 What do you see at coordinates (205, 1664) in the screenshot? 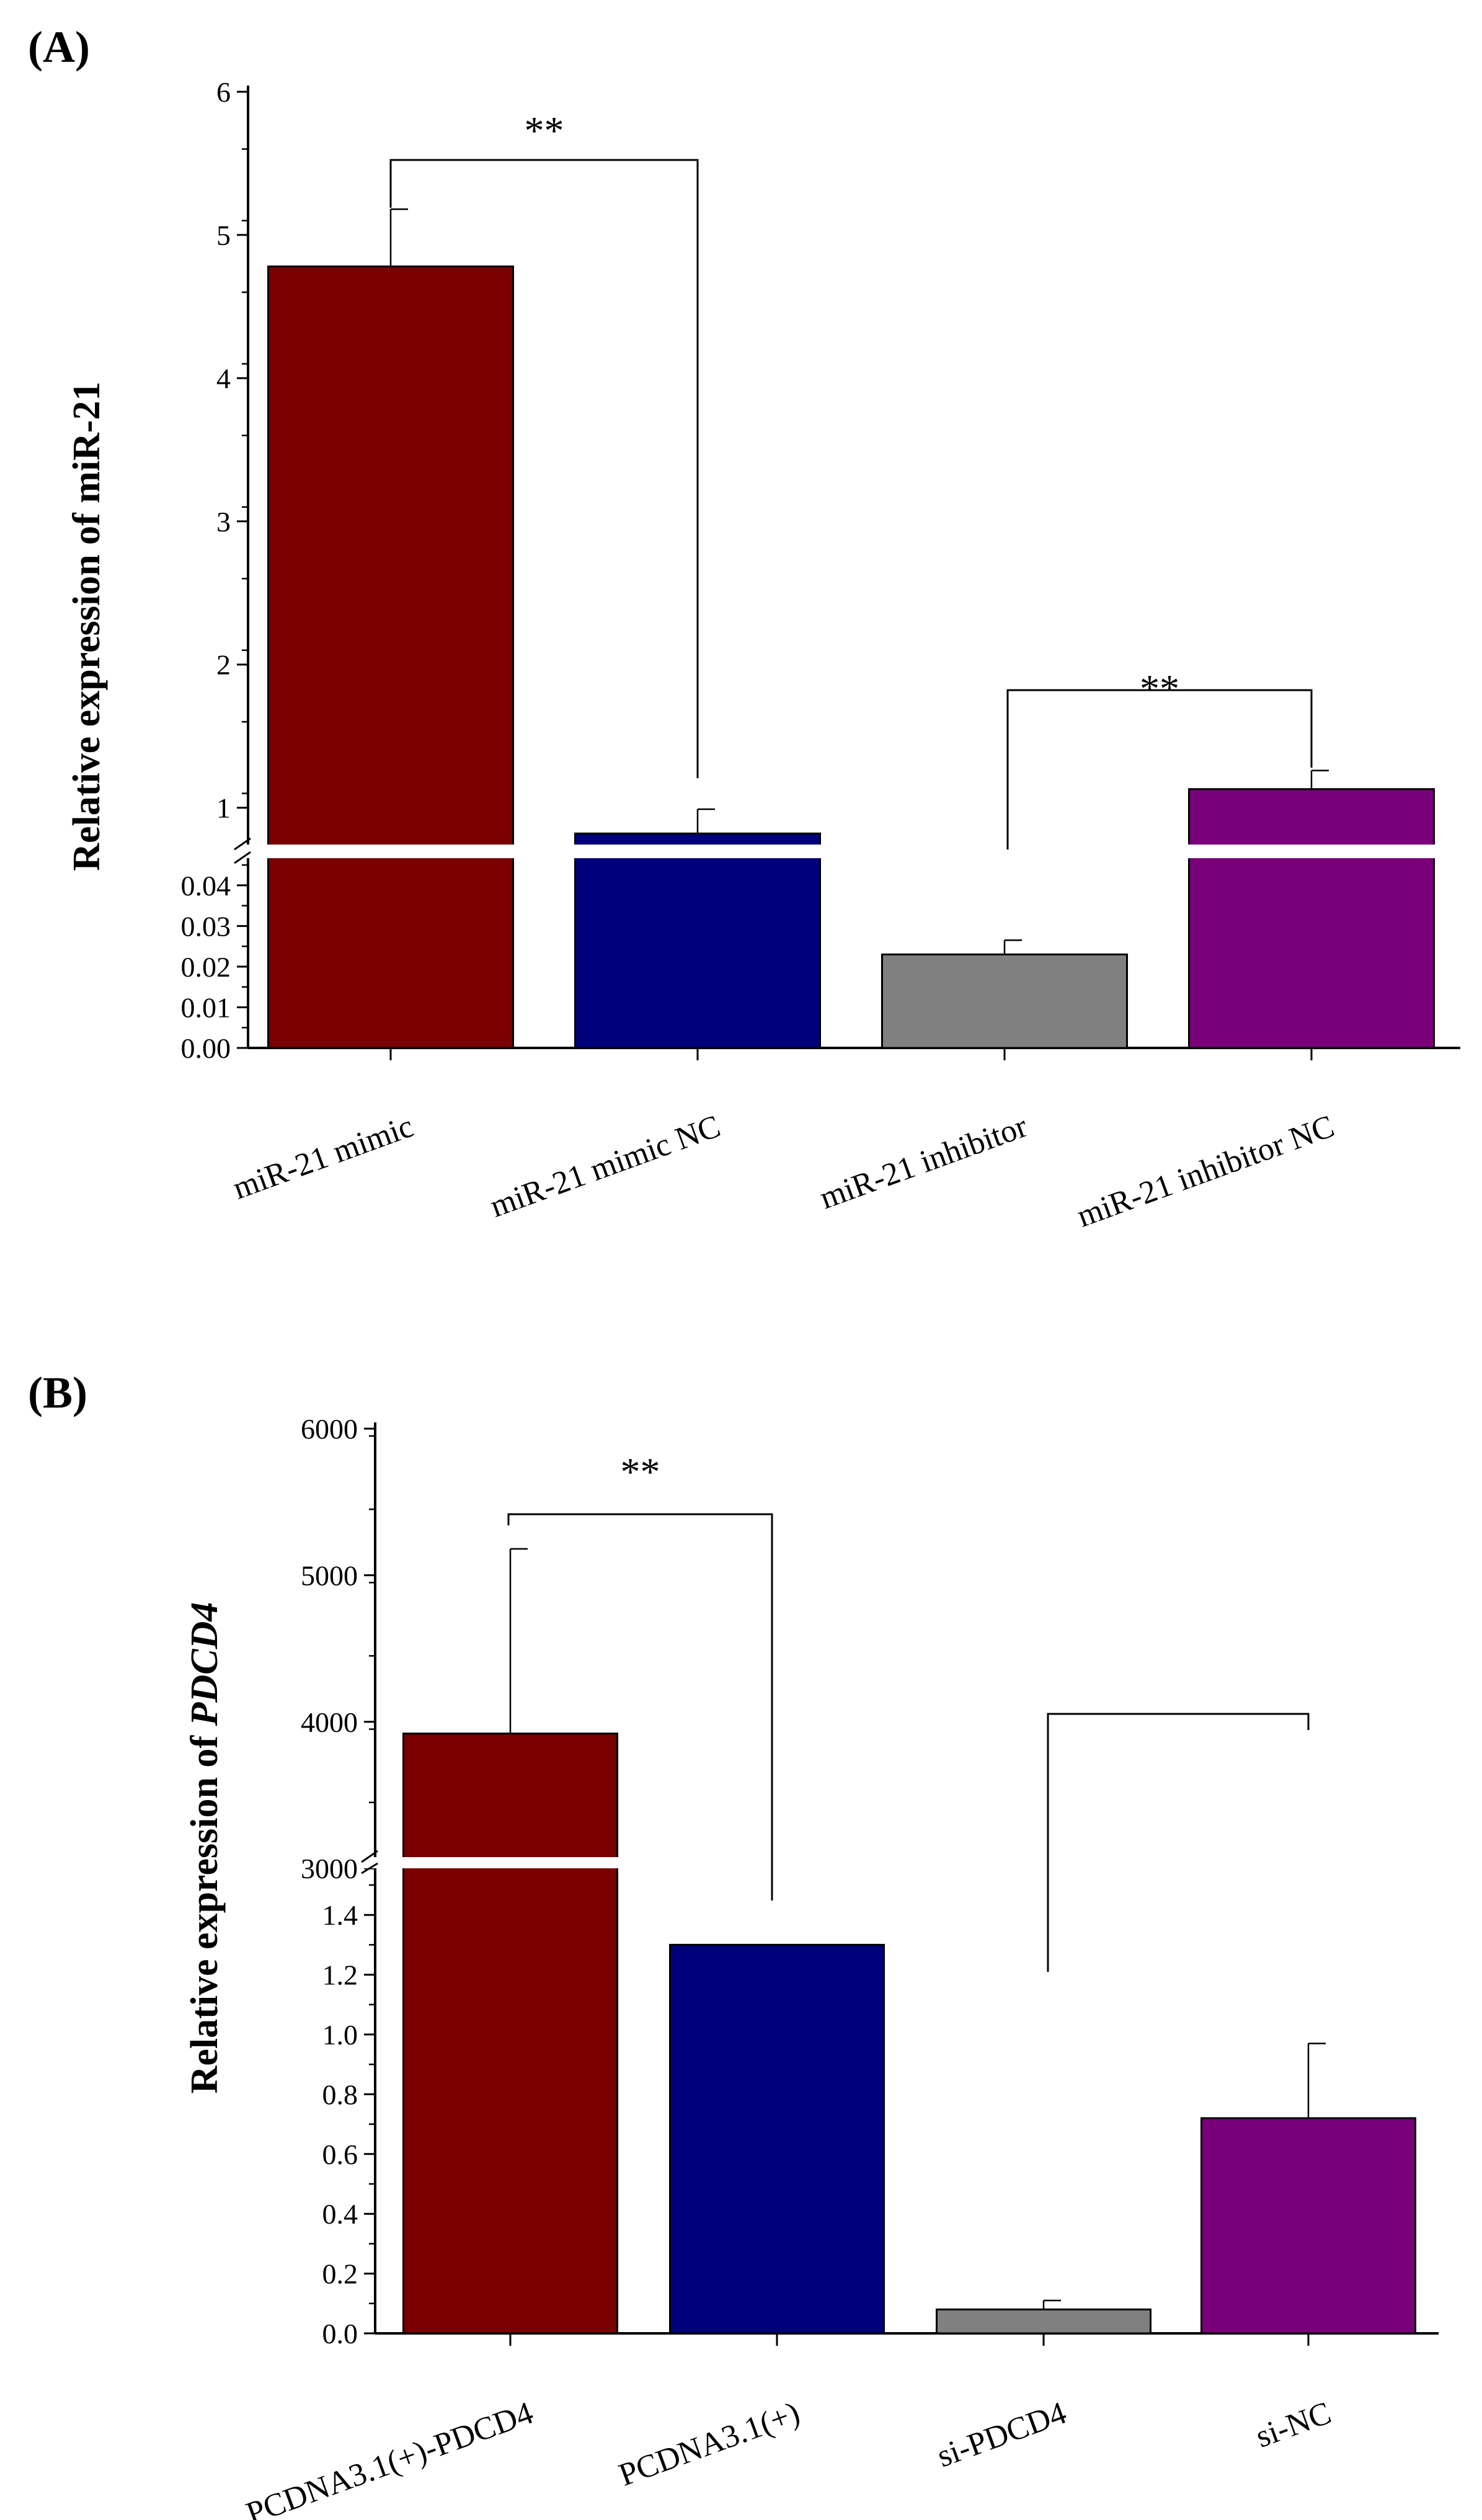
I see `panel-b-ylabel-gene: PDCD4` at bounding box center [205, 1664].